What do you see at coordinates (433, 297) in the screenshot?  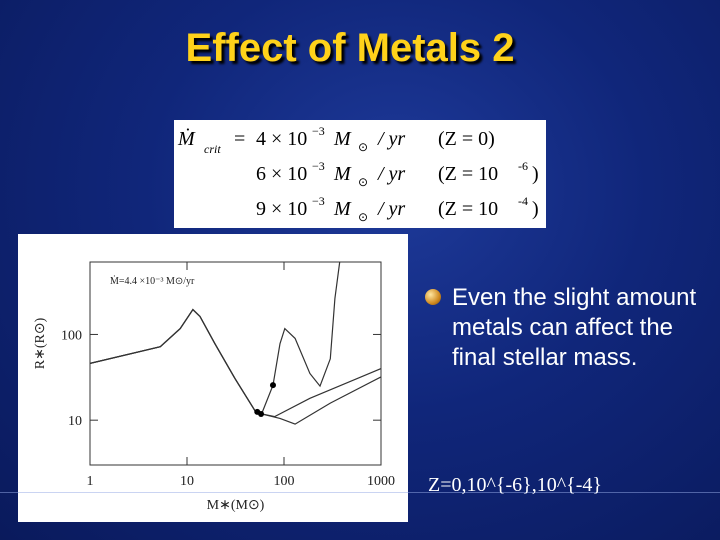 I see `bullet-icon` at bounding box center [433, 297].